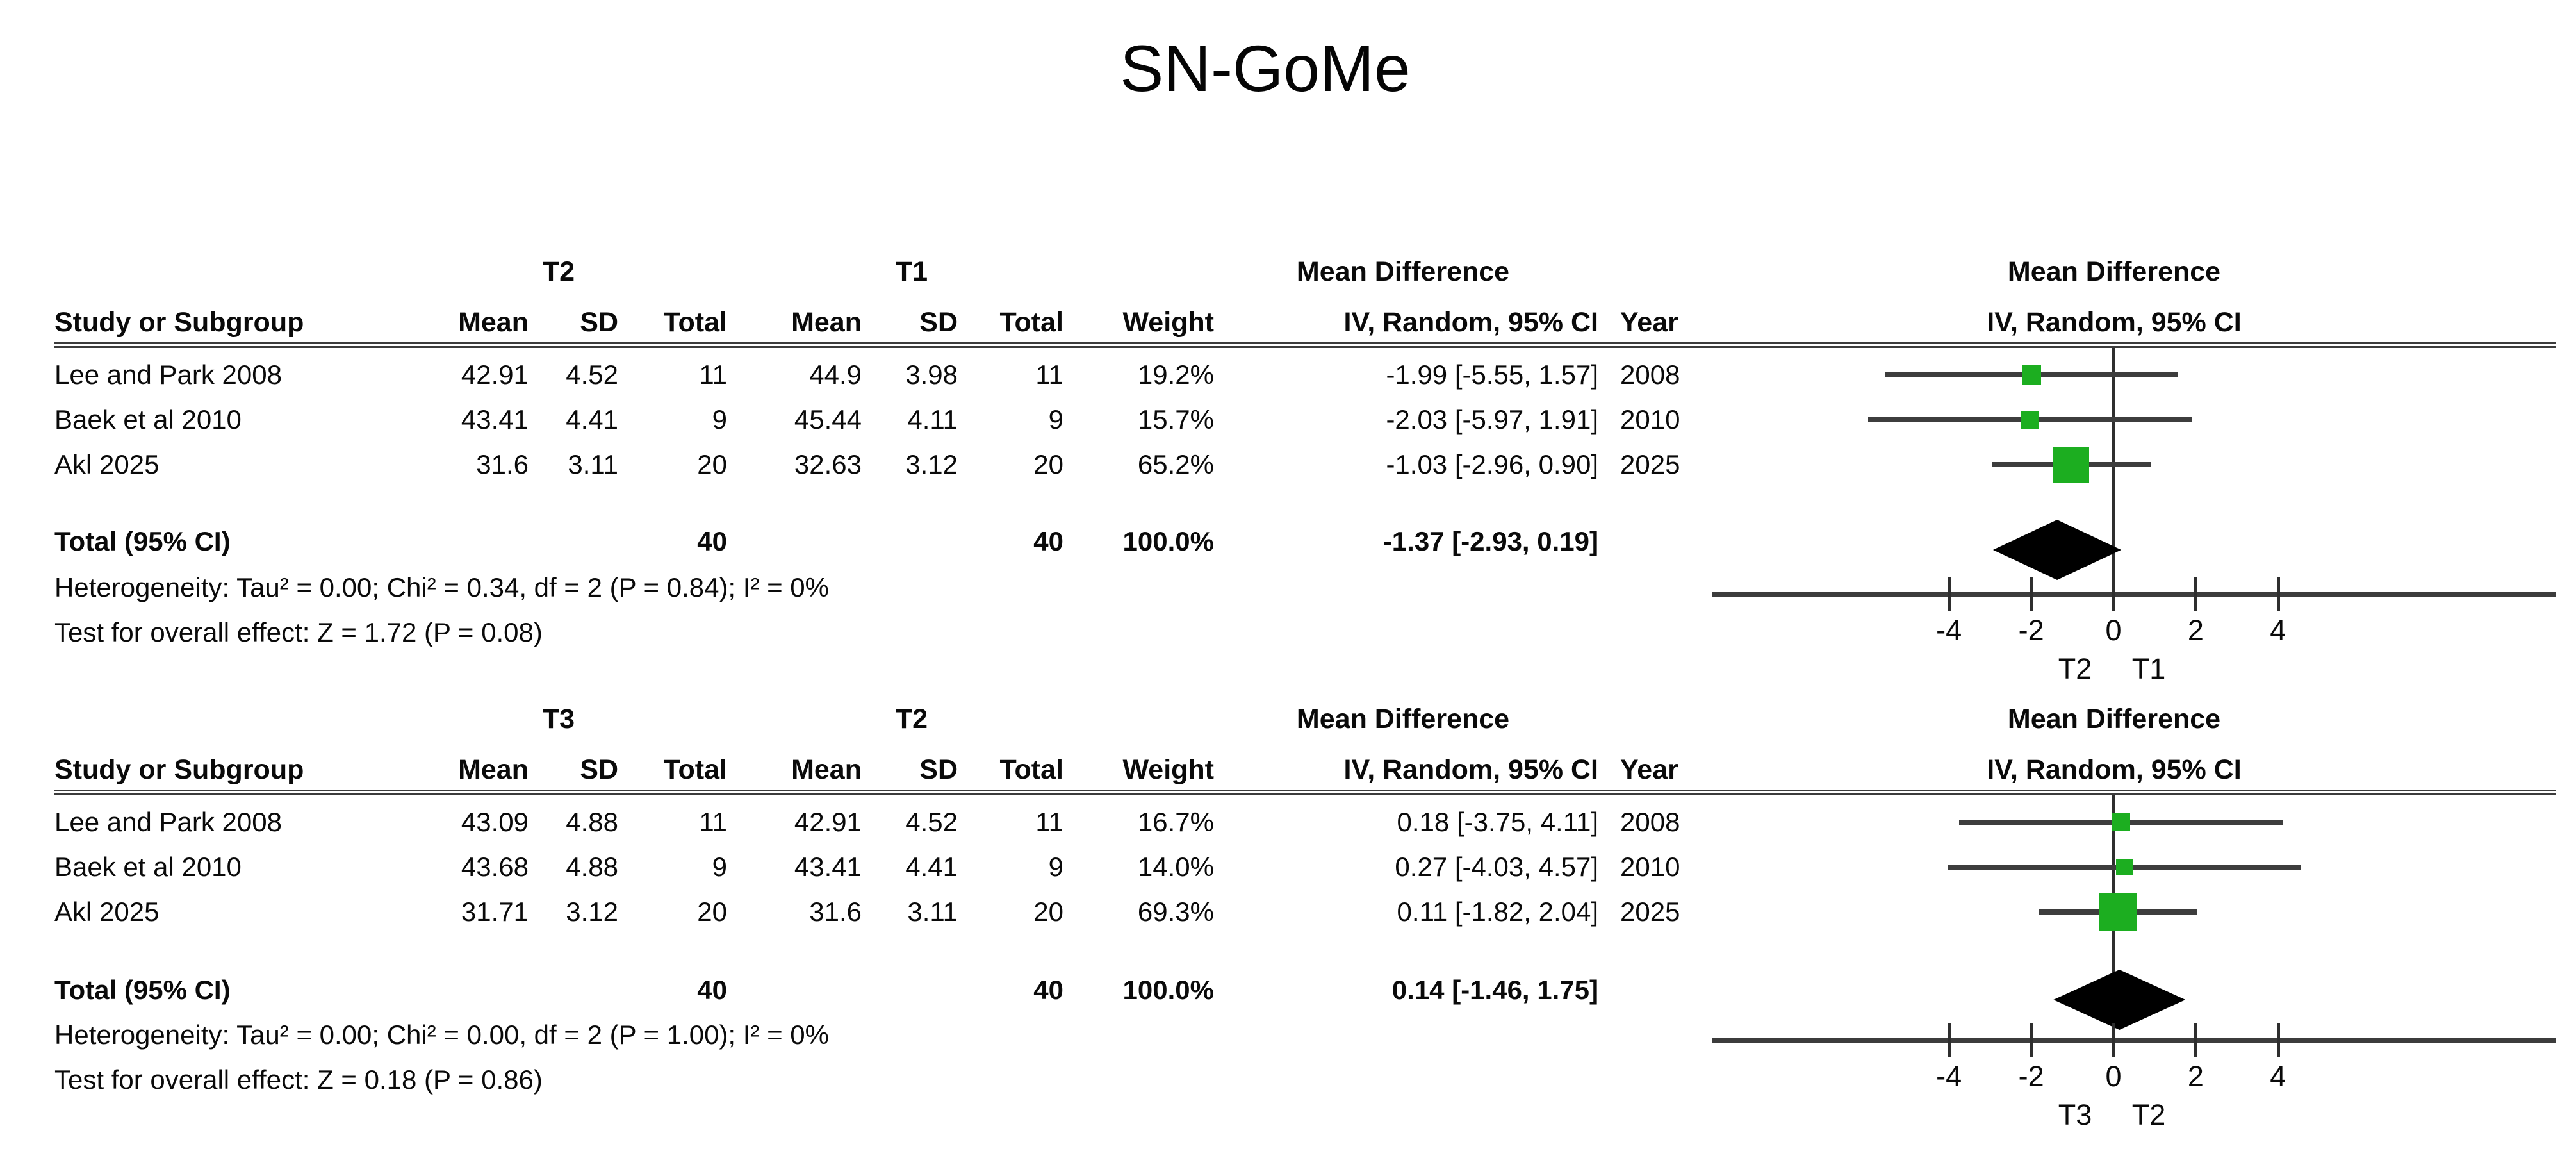 The image size is (2576, 1151). I want to click on sd1: 4.52, so click(592, 375).